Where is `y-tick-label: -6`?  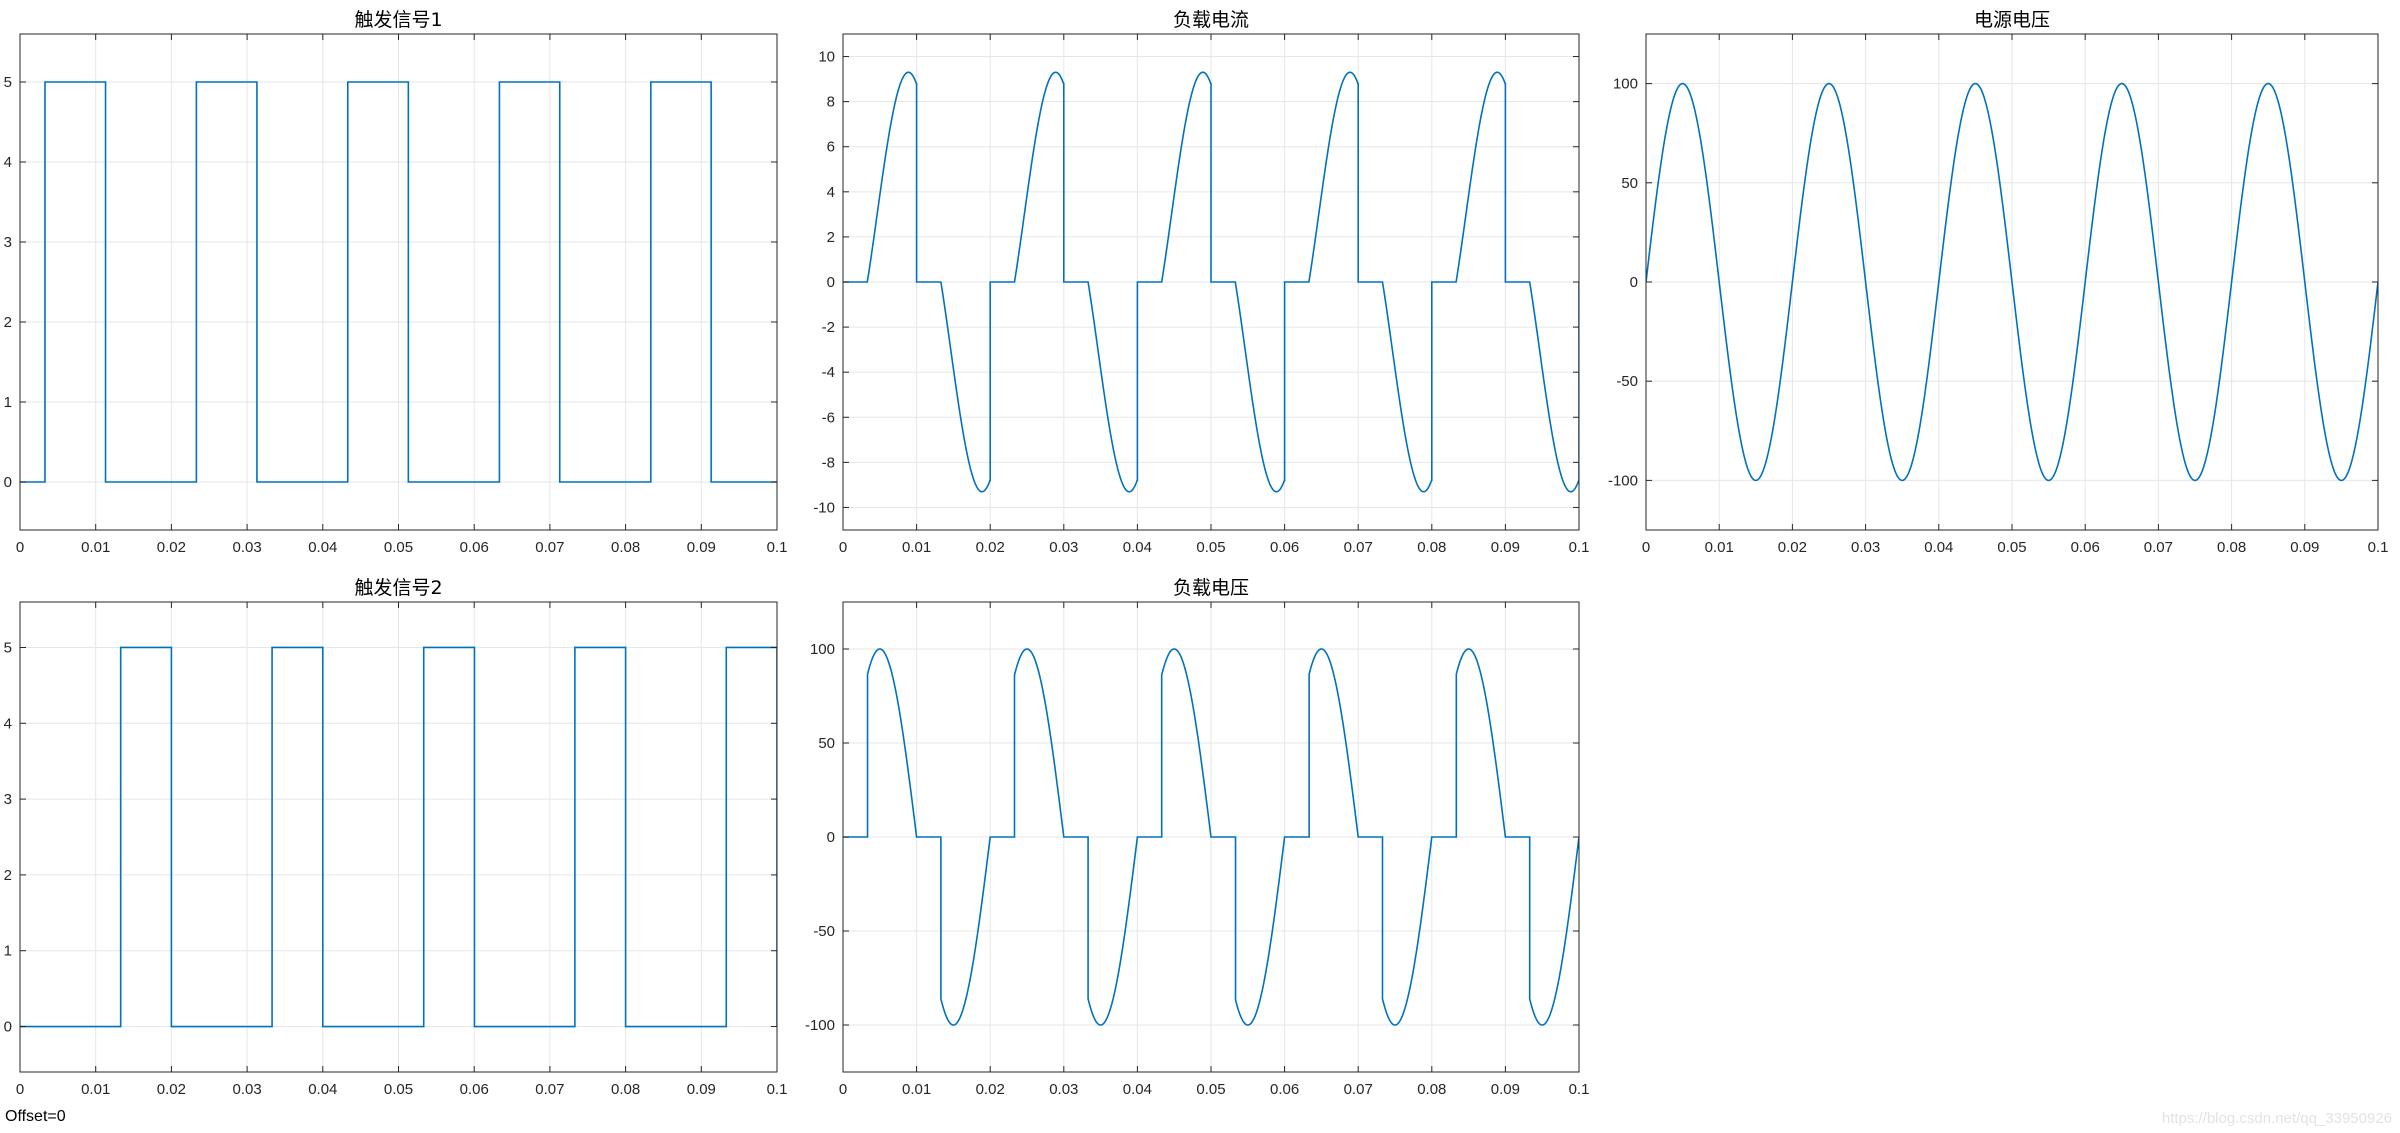
y-tick-label: -6 is located at coordinates (828, 417).